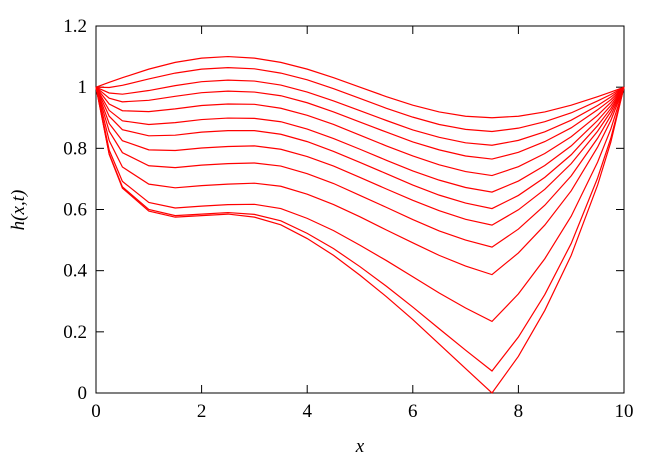 The image size is (664, 470). Describe the element at coordinates (307, 411) in the screenshot. I see `x-tick-label: 4` at that location.